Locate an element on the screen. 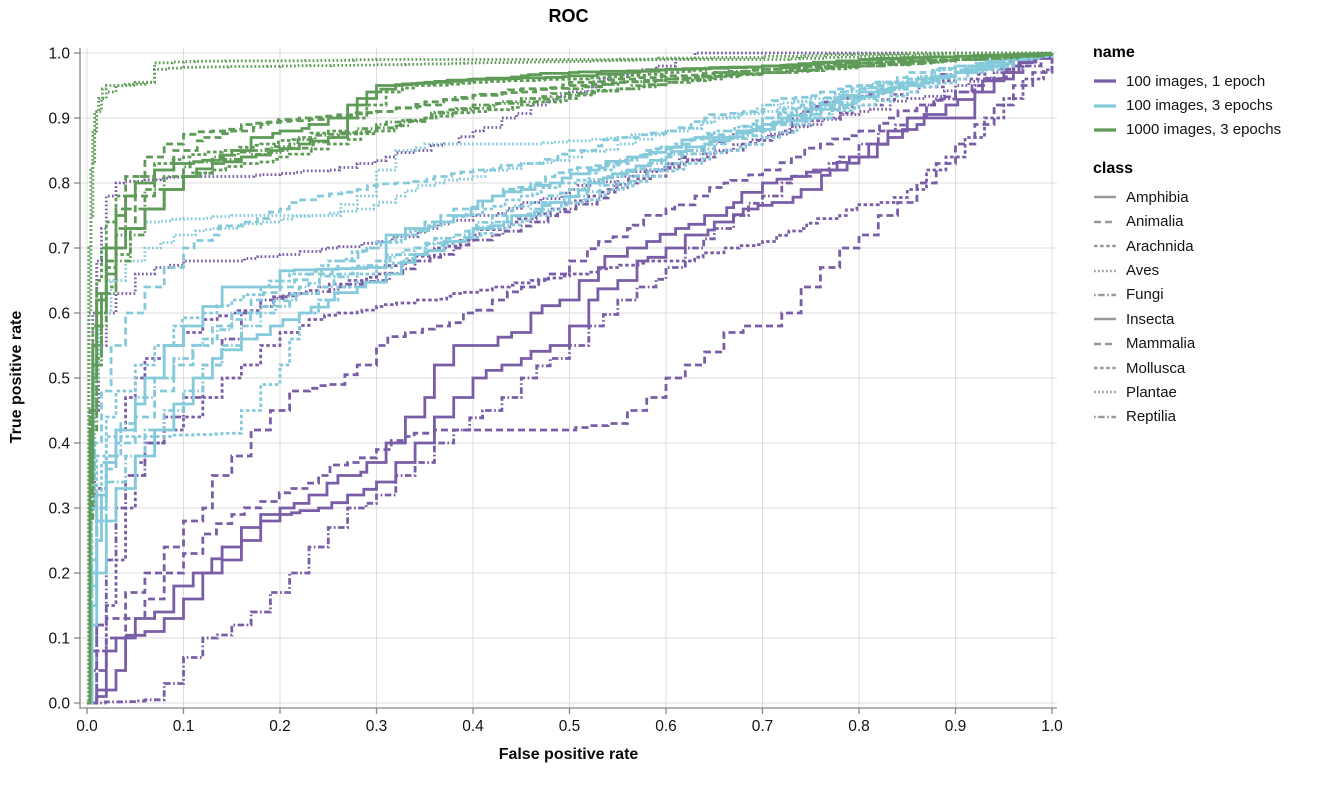 The height and width of the screenshot is (788, 1338). legend-title-class: class is located at coordinates (1113, 169).